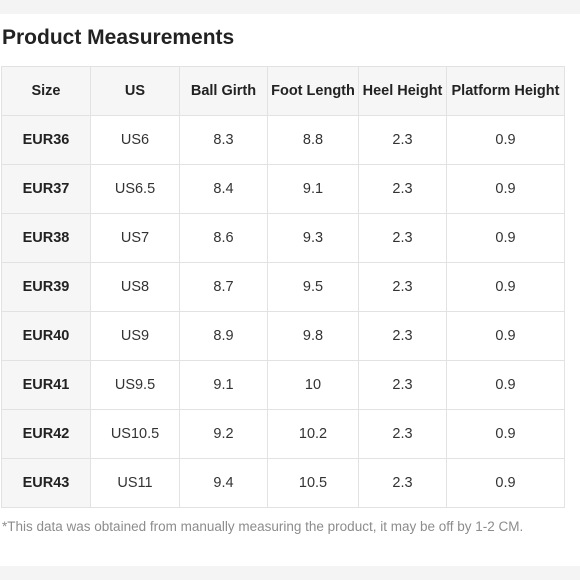 This screenshot has height=580, width=580. What do you see at coordinates (223, 434) in the screenshot?
I see `cell-ball-girth: 9.2` at bounding box center [223, 434].